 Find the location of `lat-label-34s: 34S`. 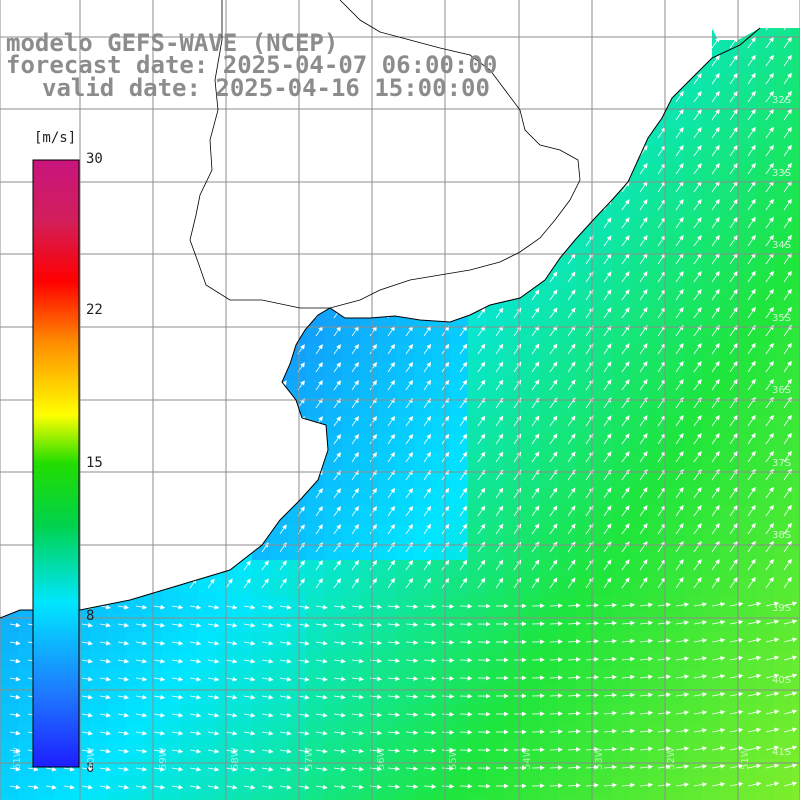

lat-label-34s: 34S is located at coordinates (781, 245).